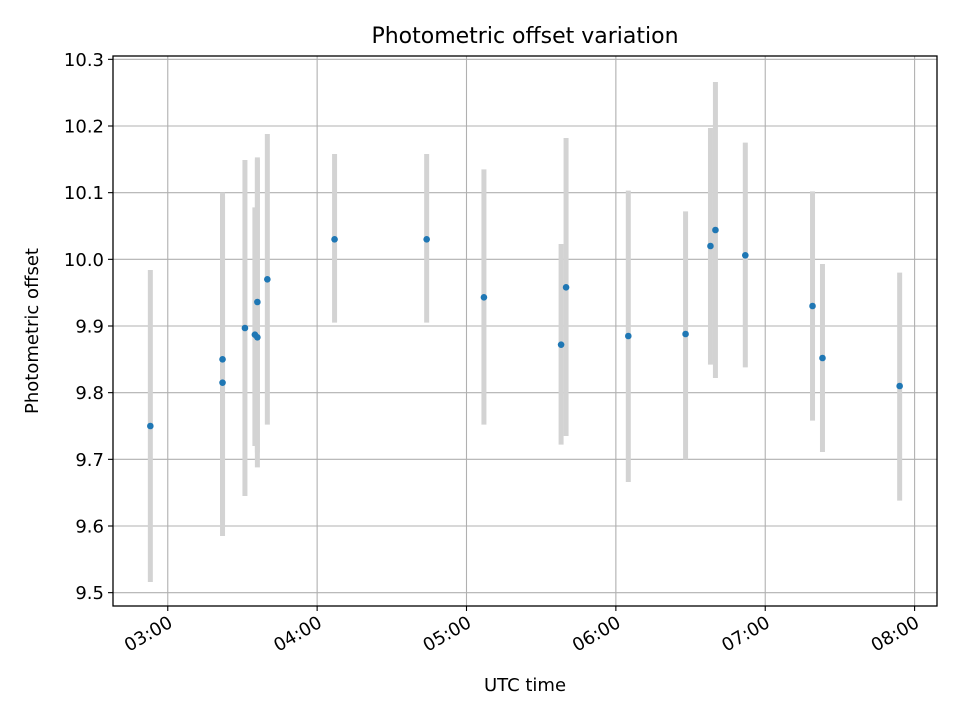 This screenshot has width=960, height=720. Describe the element at coordinates (32, 331) in the screenshot. I see `y-axis-label: Photometric offset` at that location.